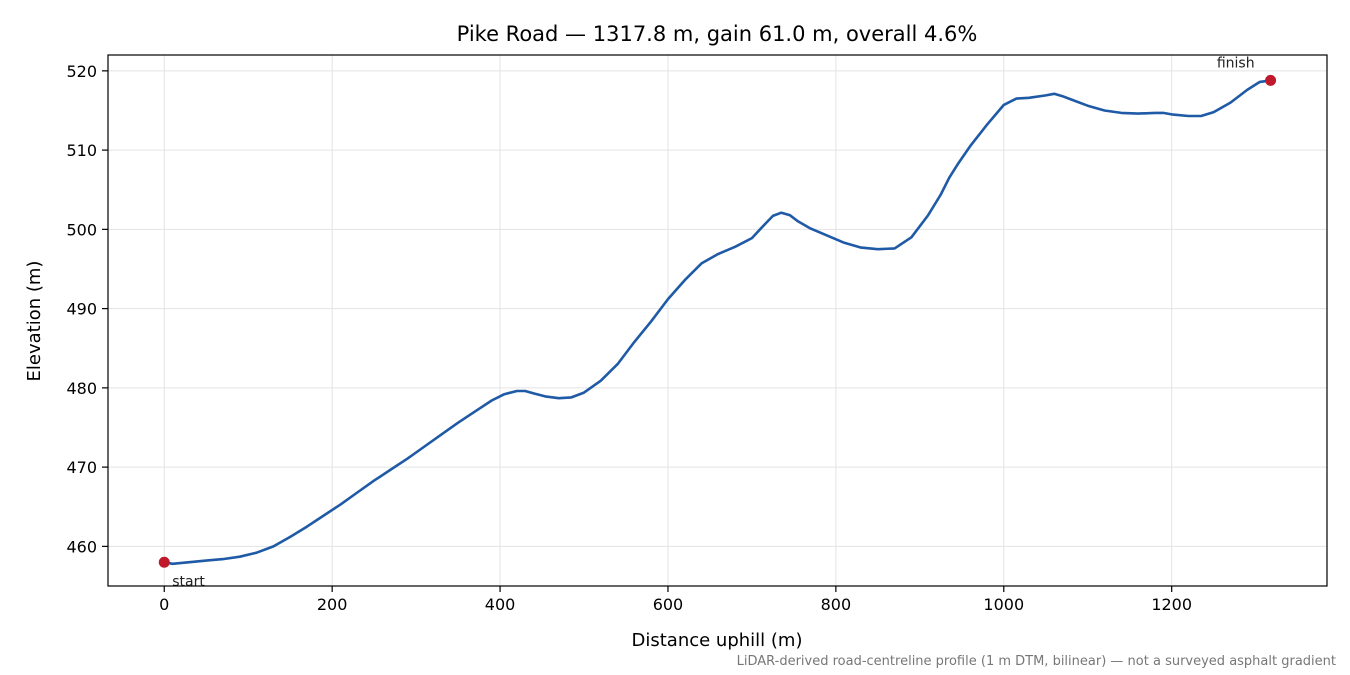 The width and height of the screenshot is (1350, 675). I want to click on start-marker, so click(164, 562).